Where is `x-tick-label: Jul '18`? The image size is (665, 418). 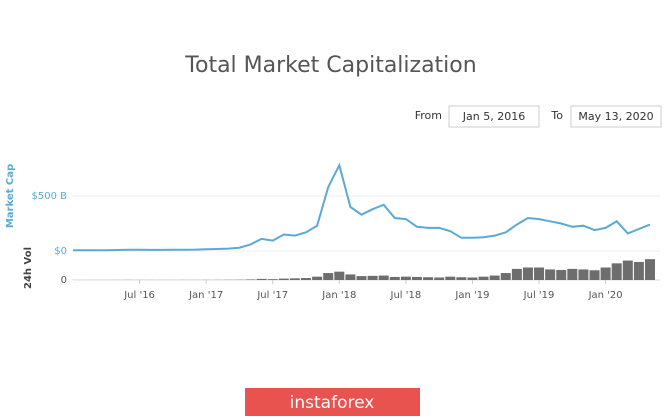 x-tick-label: Jul '18 is located at coordinates (406, 295).